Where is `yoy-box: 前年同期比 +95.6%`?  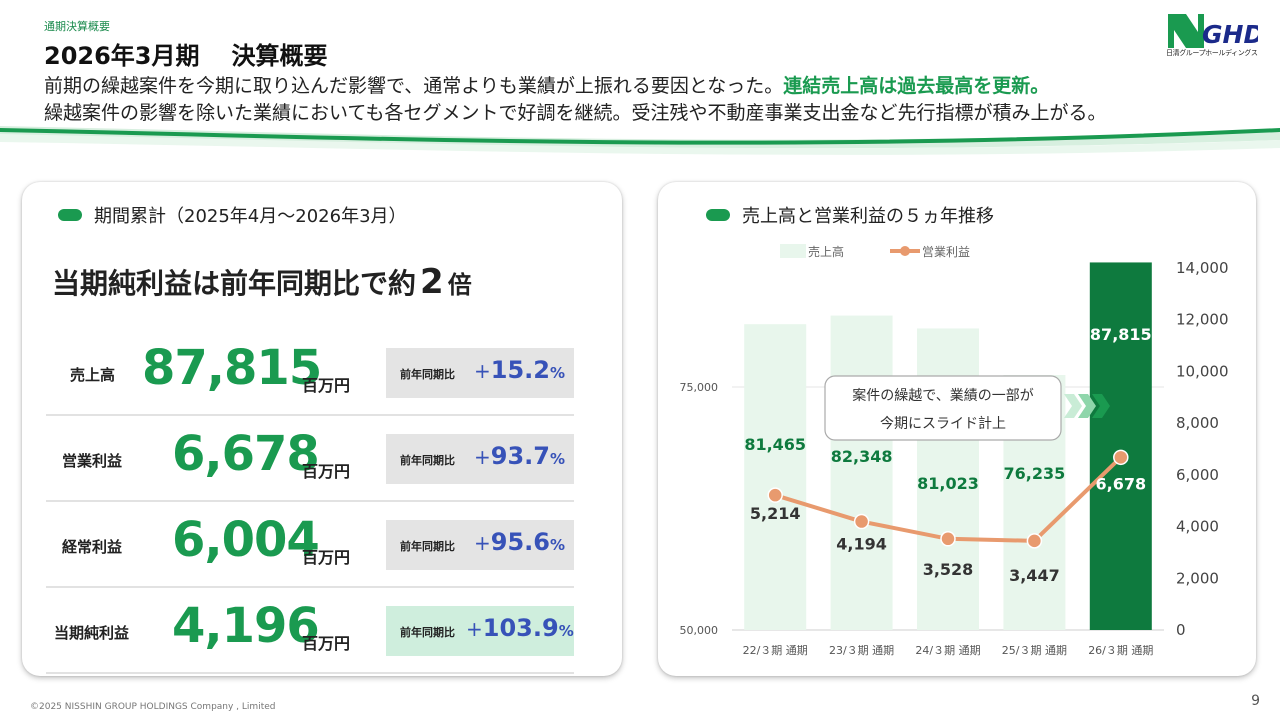 yoy-box: 前年同期比 +95.6% is located at coordinates (480, 545).